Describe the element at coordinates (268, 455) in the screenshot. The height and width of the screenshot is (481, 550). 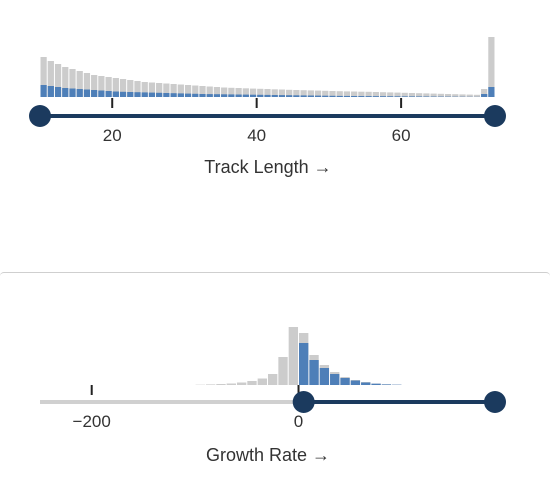
I see `growth-rate-axis-label: Growth Rate →` at that location.